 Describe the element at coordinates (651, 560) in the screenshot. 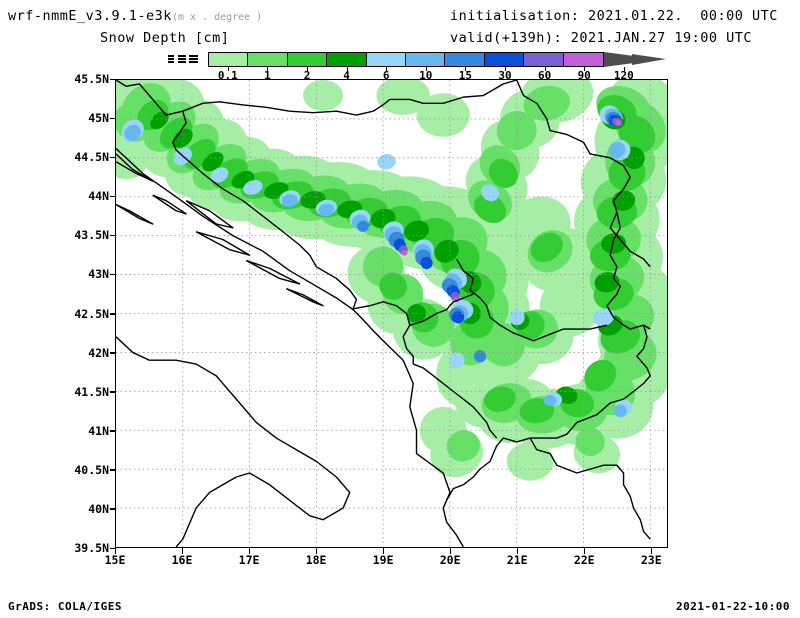

I see `x-axis-label-23E: 23E` at that location.